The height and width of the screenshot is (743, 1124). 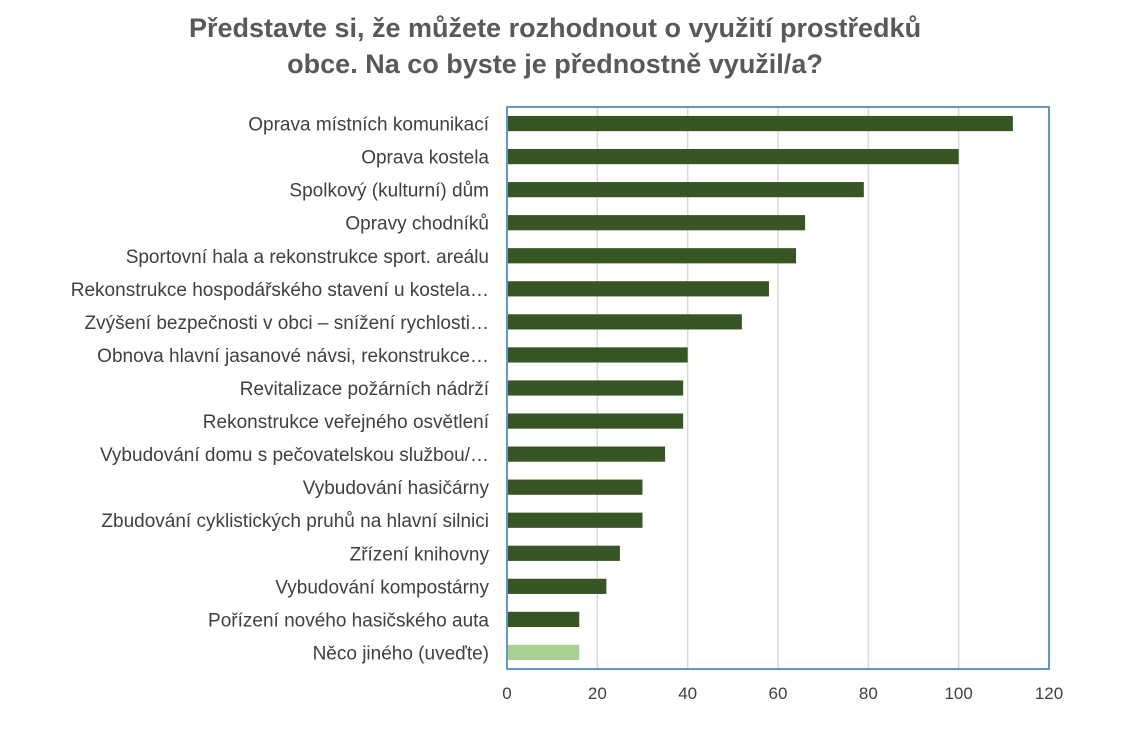 What do you see at coordinates (346, 422) in the screenshot?
I see `category-label: Rekonstrukce veřejného osvětlení` at bounding box center [346, 422].